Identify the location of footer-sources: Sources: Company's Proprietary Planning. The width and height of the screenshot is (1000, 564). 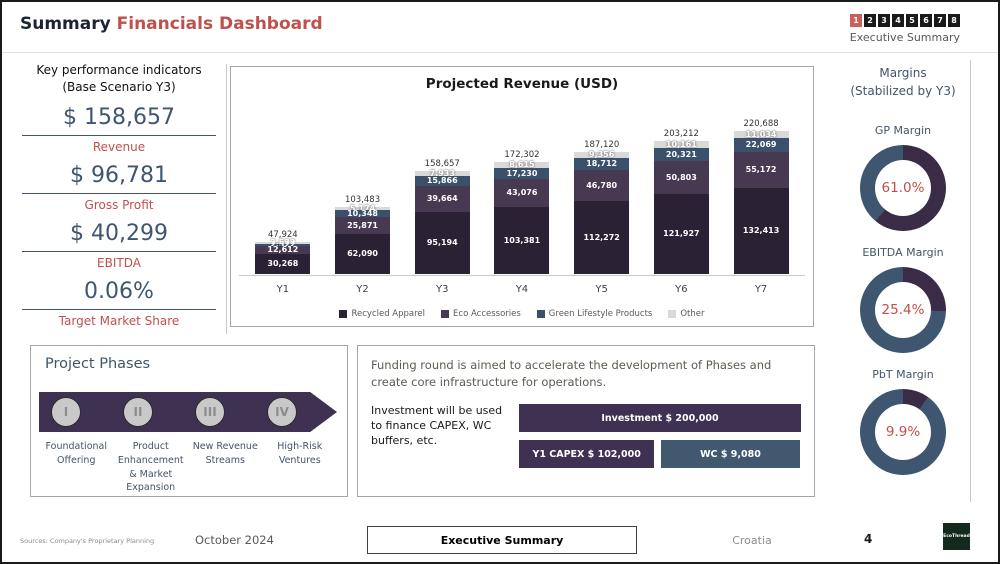
(87, 541).